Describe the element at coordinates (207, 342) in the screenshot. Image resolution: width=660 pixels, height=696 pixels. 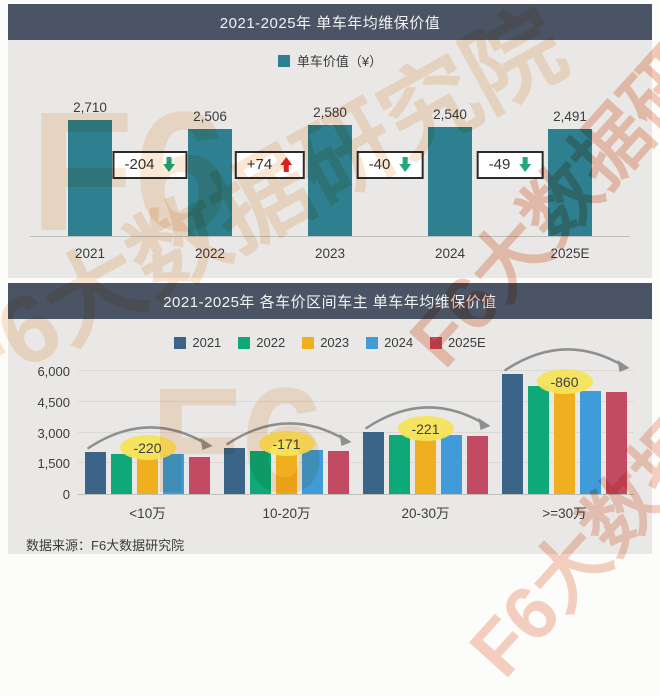
I see `legend-label: 2021` at that location.